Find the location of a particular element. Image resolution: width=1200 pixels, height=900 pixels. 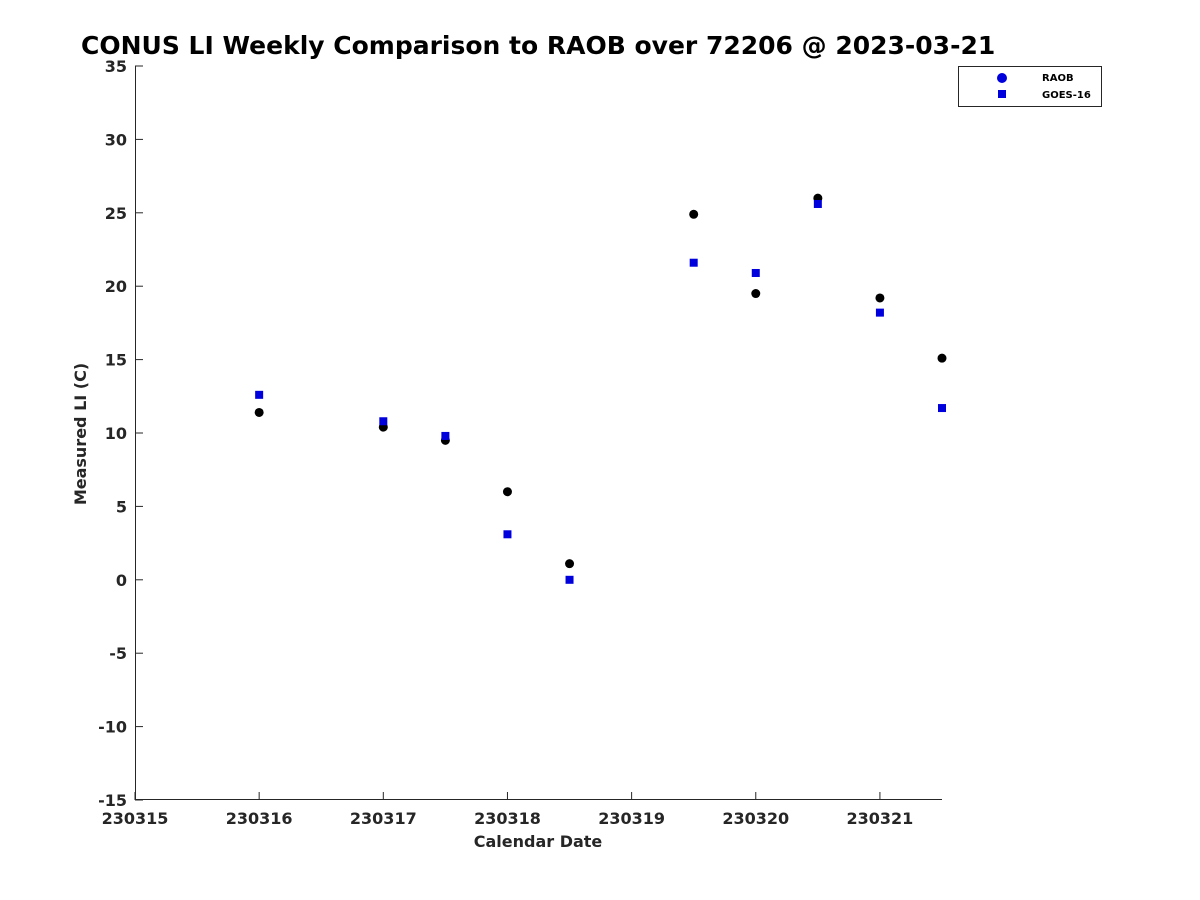

y-tick-label: -15 is located at coordinates (112, 800).